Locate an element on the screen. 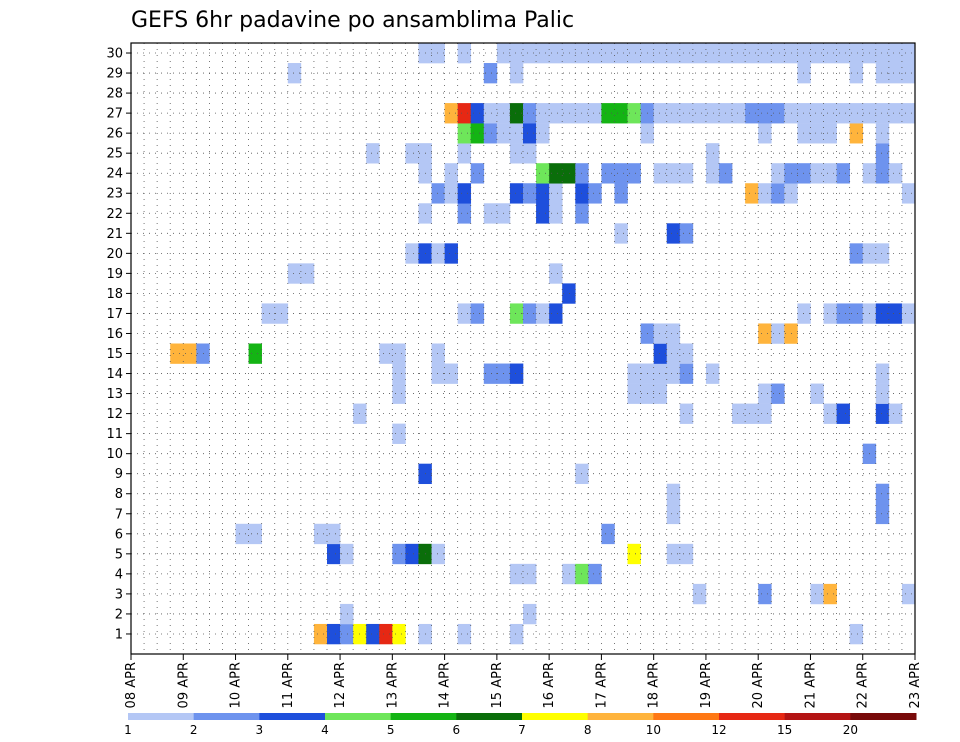  colorbar-label: 2 is located at coordinates (194, 730).